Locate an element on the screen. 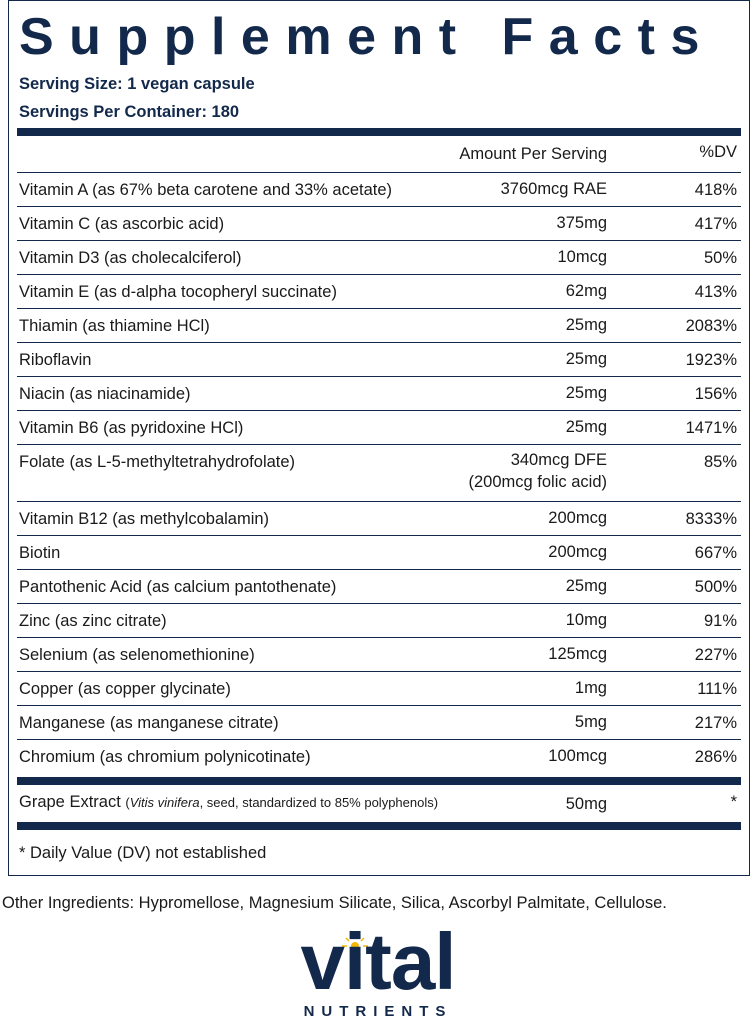 This screenshot has height=1024, width=756. nutrient-row: Zinc (as zinc citrate) 10mg 91% is located at coordinates (379, 621).